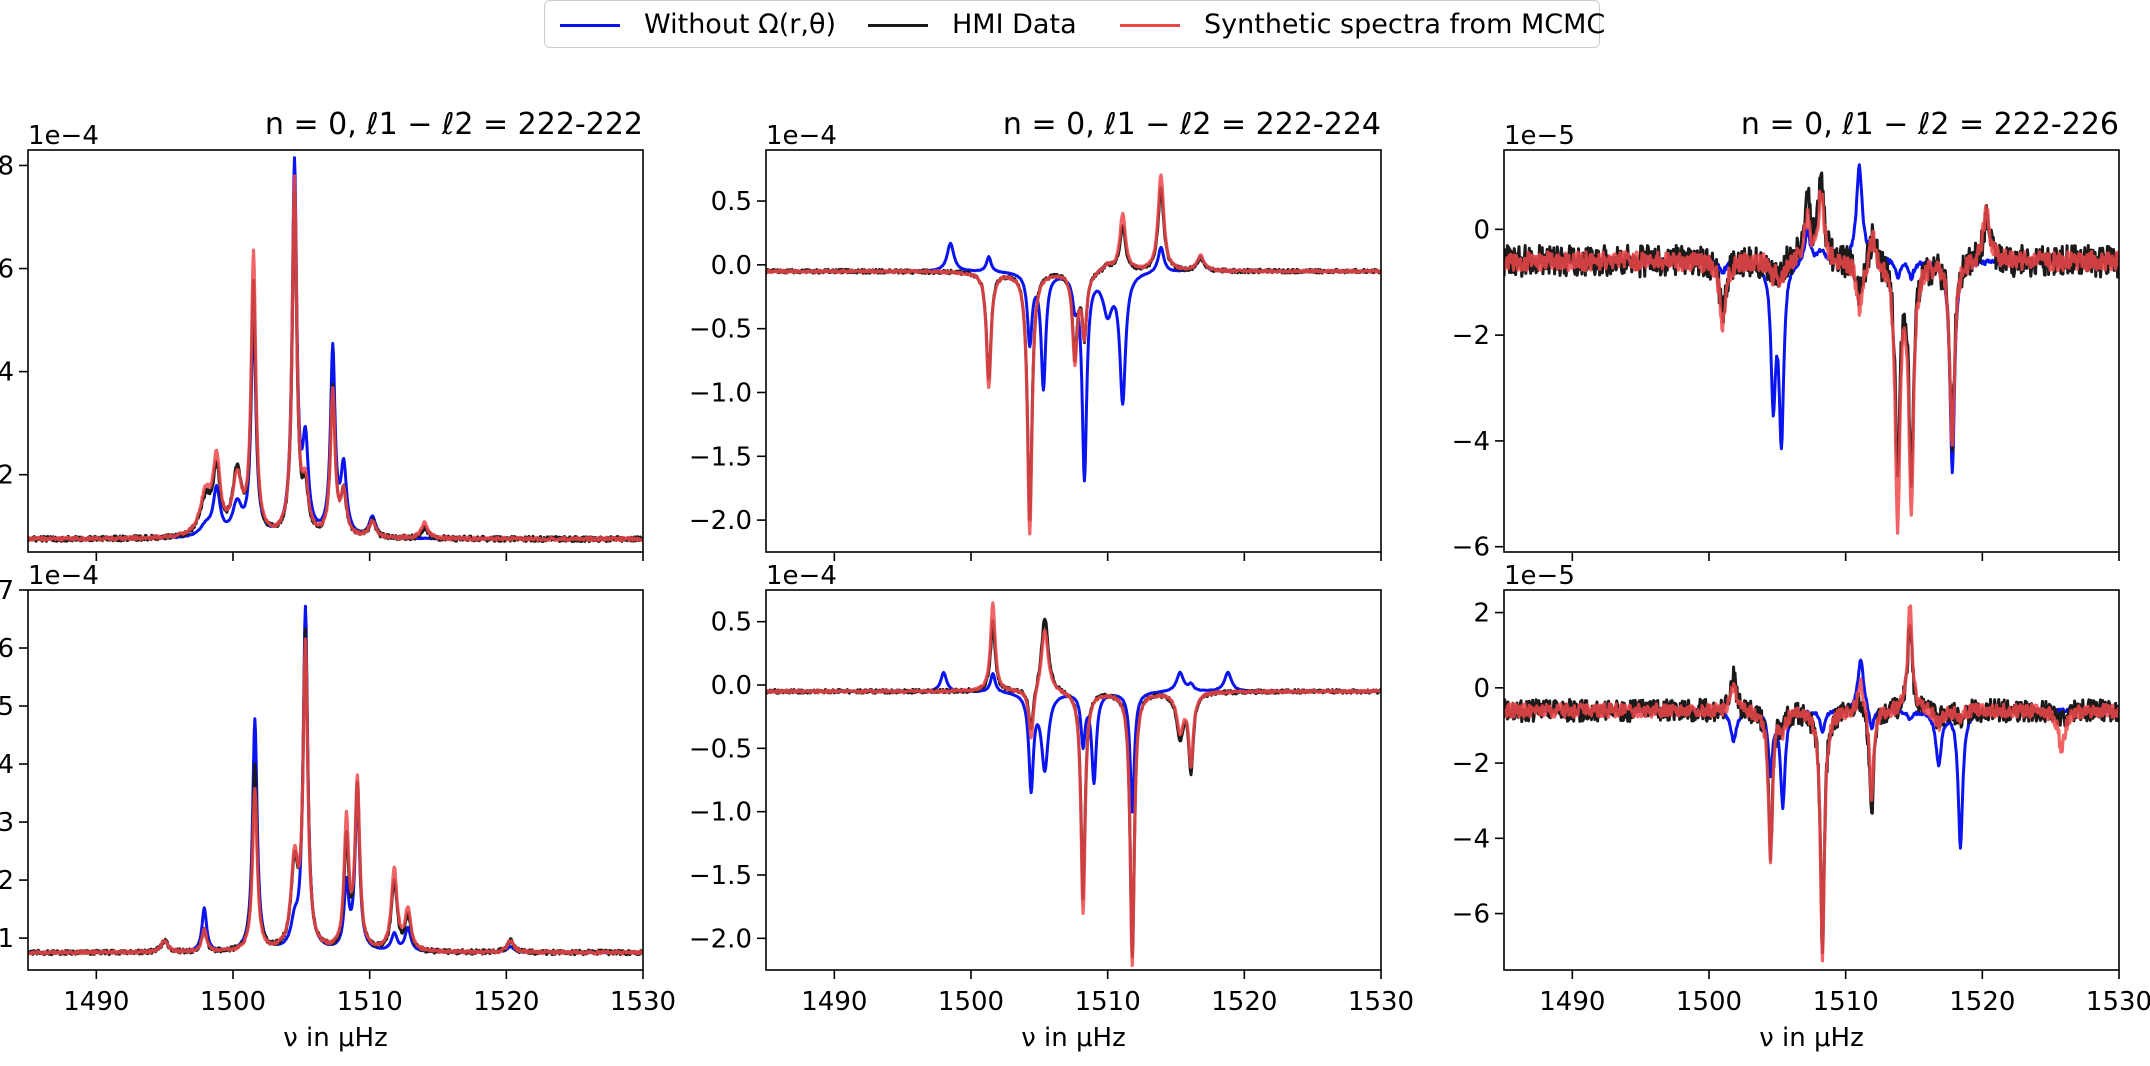 This screenshot has height=1066, width=2150. What do you see at coordinates (898, 25) in the screenshot?
I see `legend-line-black` at bounding box center [898, 25].